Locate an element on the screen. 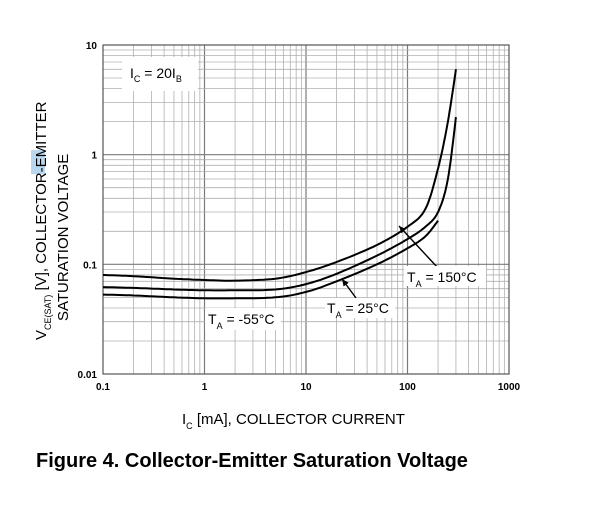 The height and width of the screenshot is (516, 602). condition-label: IC = 20IB is located at coordinates (156, 74).